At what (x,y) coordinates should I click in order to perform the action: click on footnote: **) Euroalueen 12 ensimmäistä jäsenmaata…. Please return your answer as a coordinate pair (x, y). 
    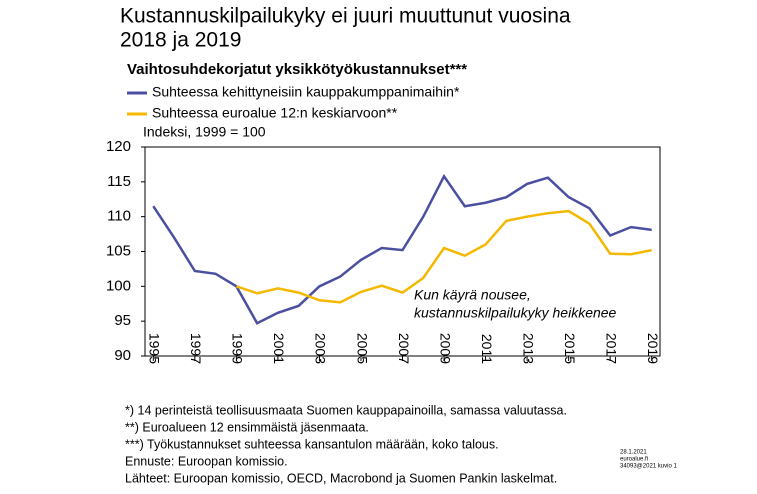
    Looking at the image, I should click on (247, 427).